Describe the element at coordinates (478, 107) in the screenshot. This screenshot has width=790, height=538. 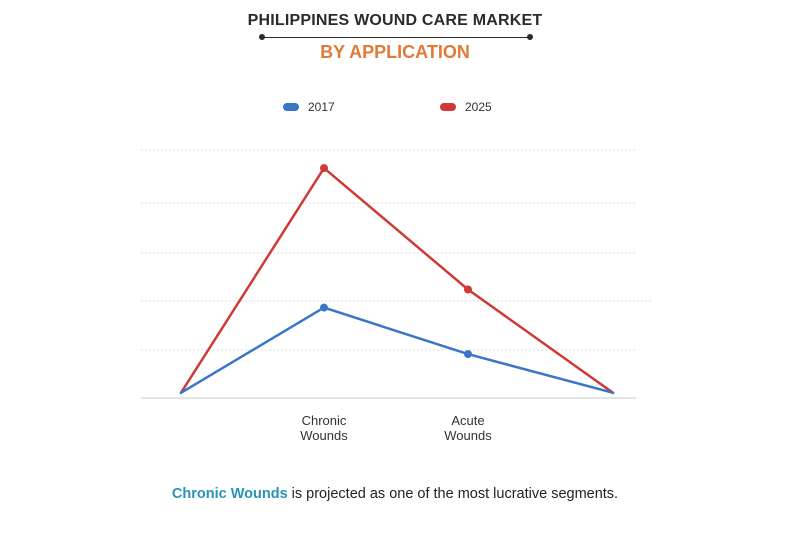
I see `legend-label-2025: 2025` at that location.